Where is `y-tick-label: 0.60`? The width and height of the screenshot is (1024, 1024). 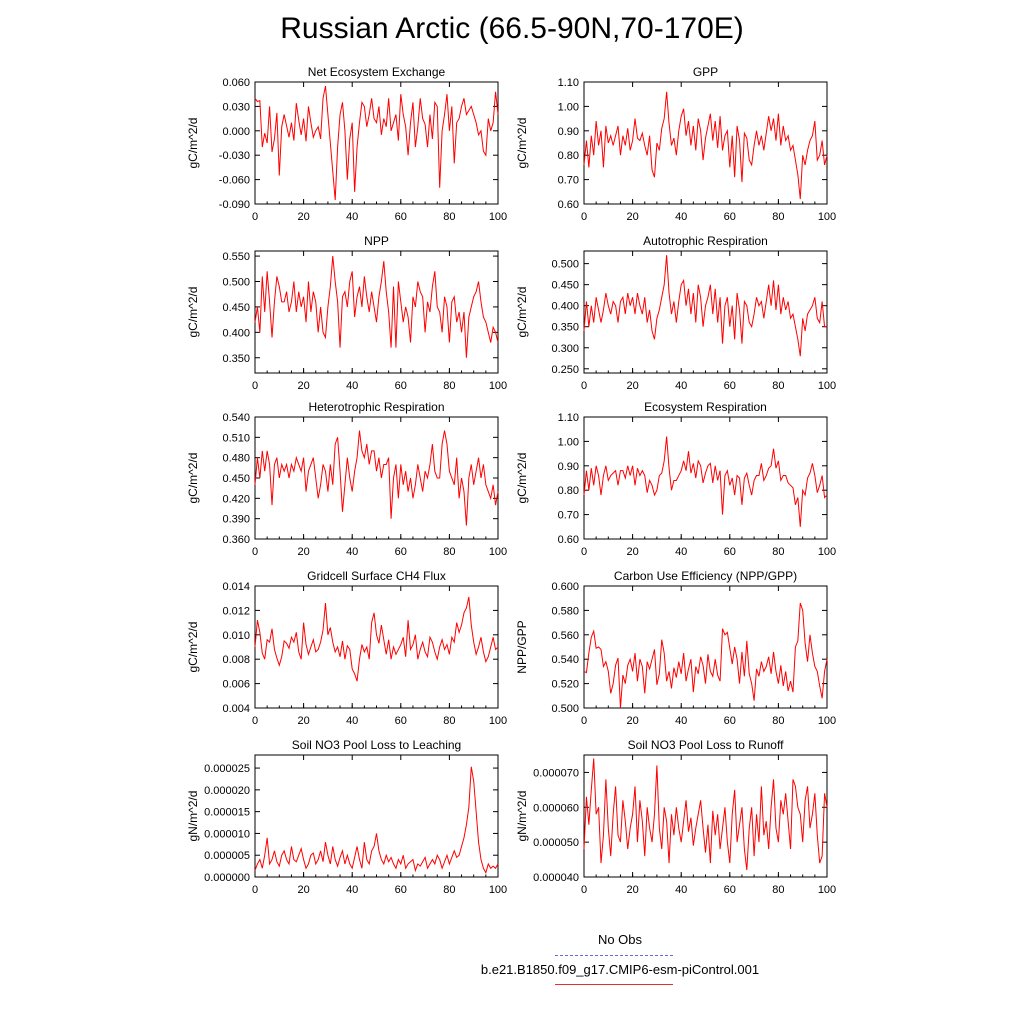
y-tick-label: 0.60 is located at coordinates (568, 540).